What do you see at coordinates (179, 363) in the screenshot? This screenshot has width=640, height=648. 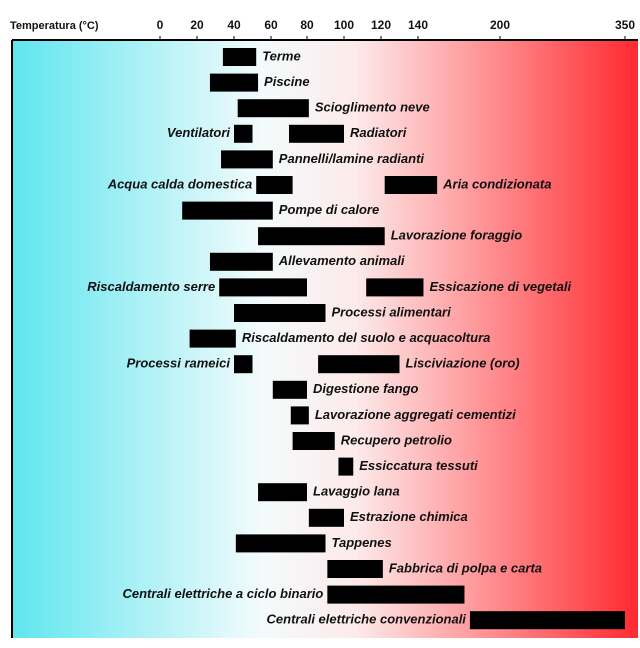 I see `bar-label: Processi rameici` at bounding box center [179, 363].